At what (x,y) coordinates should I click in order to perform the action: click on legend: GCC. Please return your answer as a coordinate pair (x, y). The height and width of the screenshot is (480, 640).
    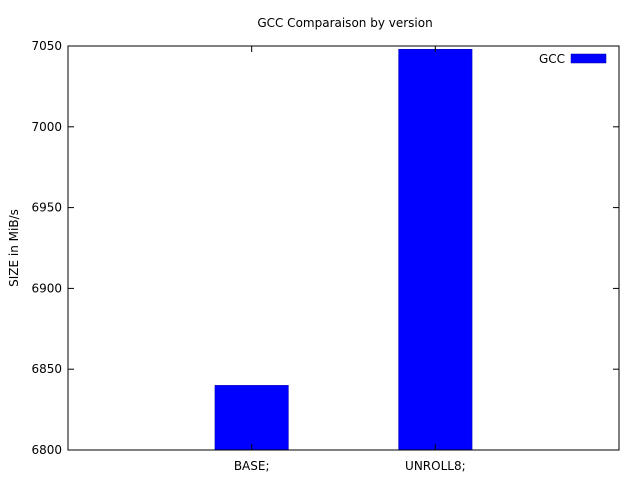
    Looking at the image, I should click on (573, 59).